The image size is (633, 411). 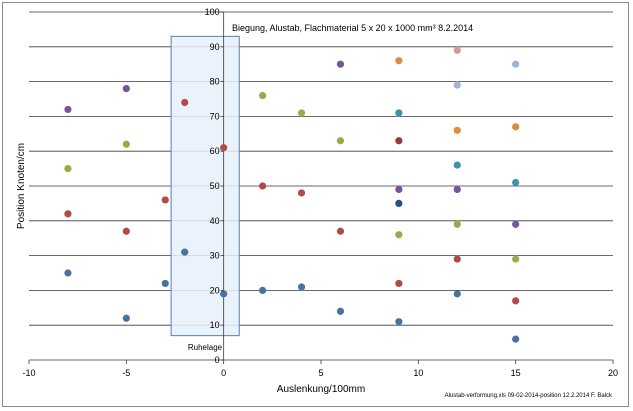 I want to click on highlight-region, so click(x=205, y=186).